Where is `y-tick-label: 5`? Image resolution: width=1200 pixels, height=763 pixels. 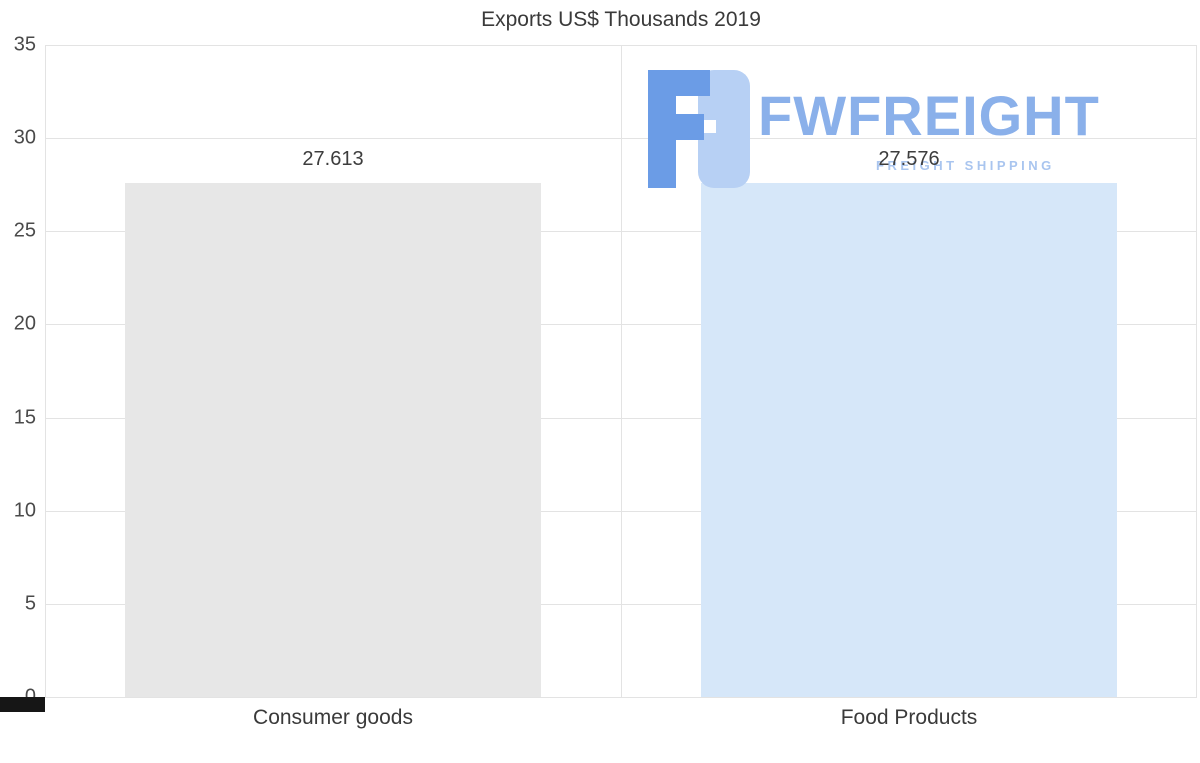
y-tick-label: 5 is located at coordinates (30, 603).